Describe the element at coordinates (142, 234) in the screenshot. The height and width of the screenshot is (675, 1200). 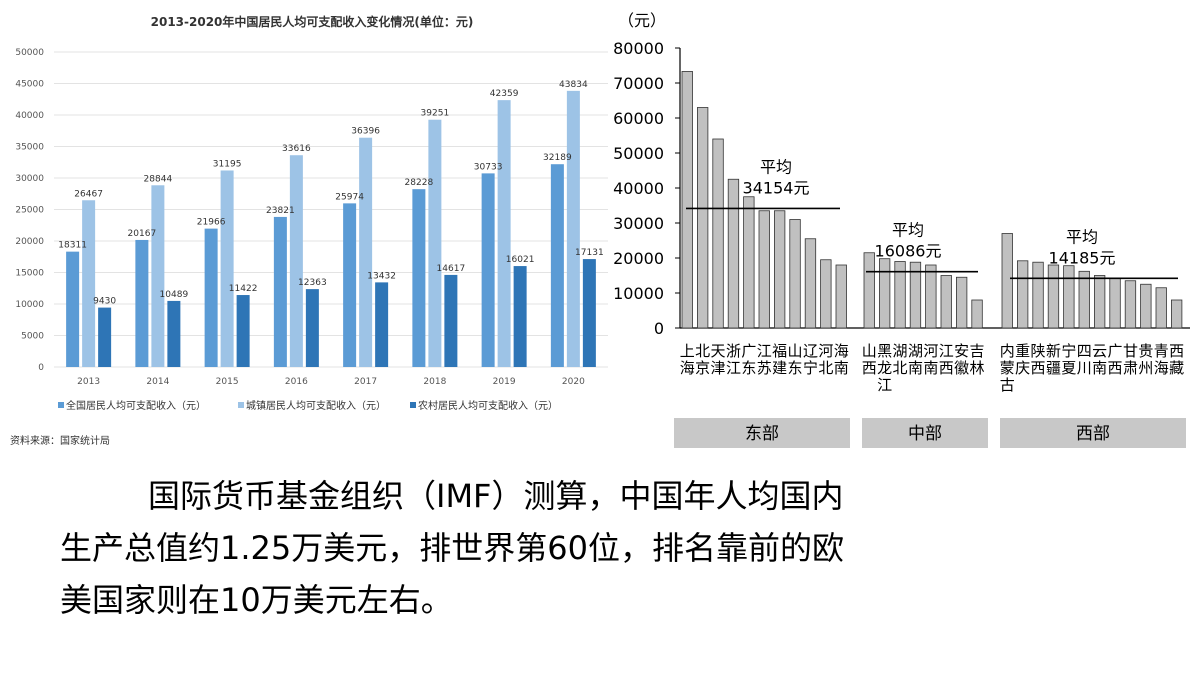
I see `data-label: 20167` at that location.